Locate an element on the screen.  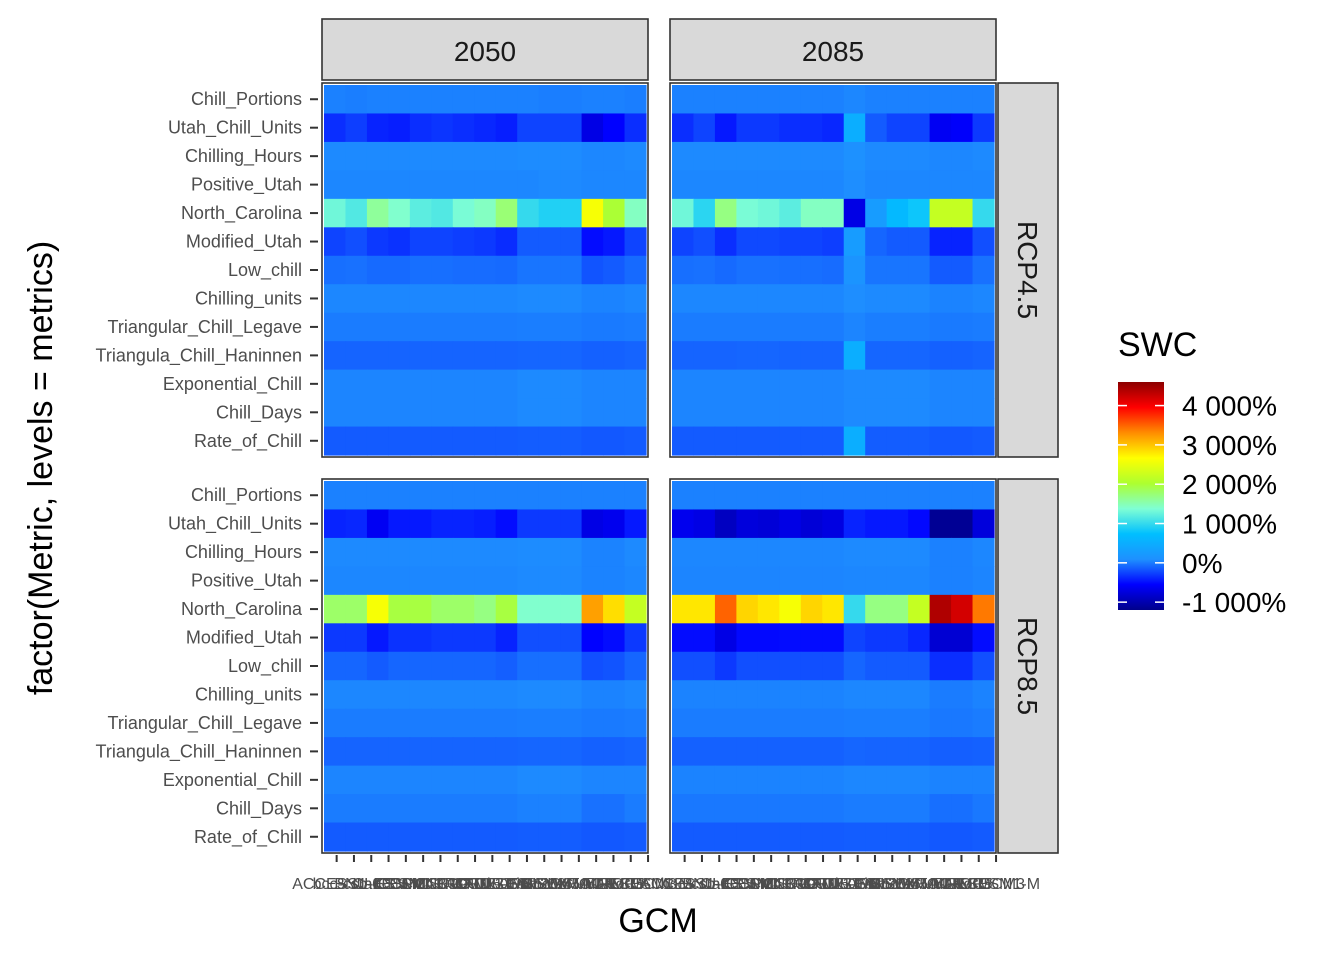
panel-border is located at coordinates (833, 666).